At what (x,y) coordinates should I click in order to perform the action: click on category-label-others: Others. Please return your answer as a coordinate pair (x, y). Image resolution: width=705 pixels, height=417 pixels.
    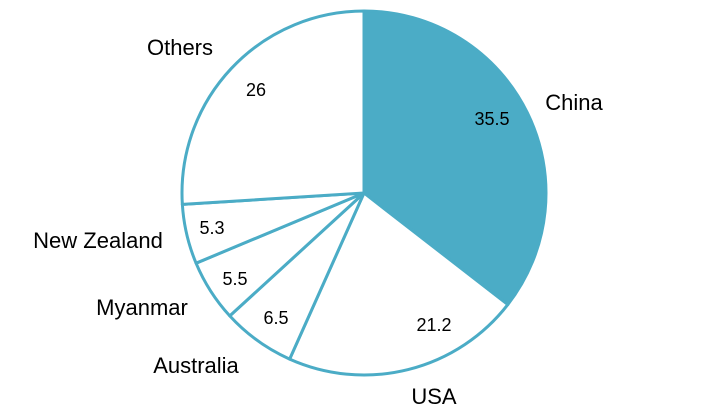
    Looking at the image, I should click on (180, 47).